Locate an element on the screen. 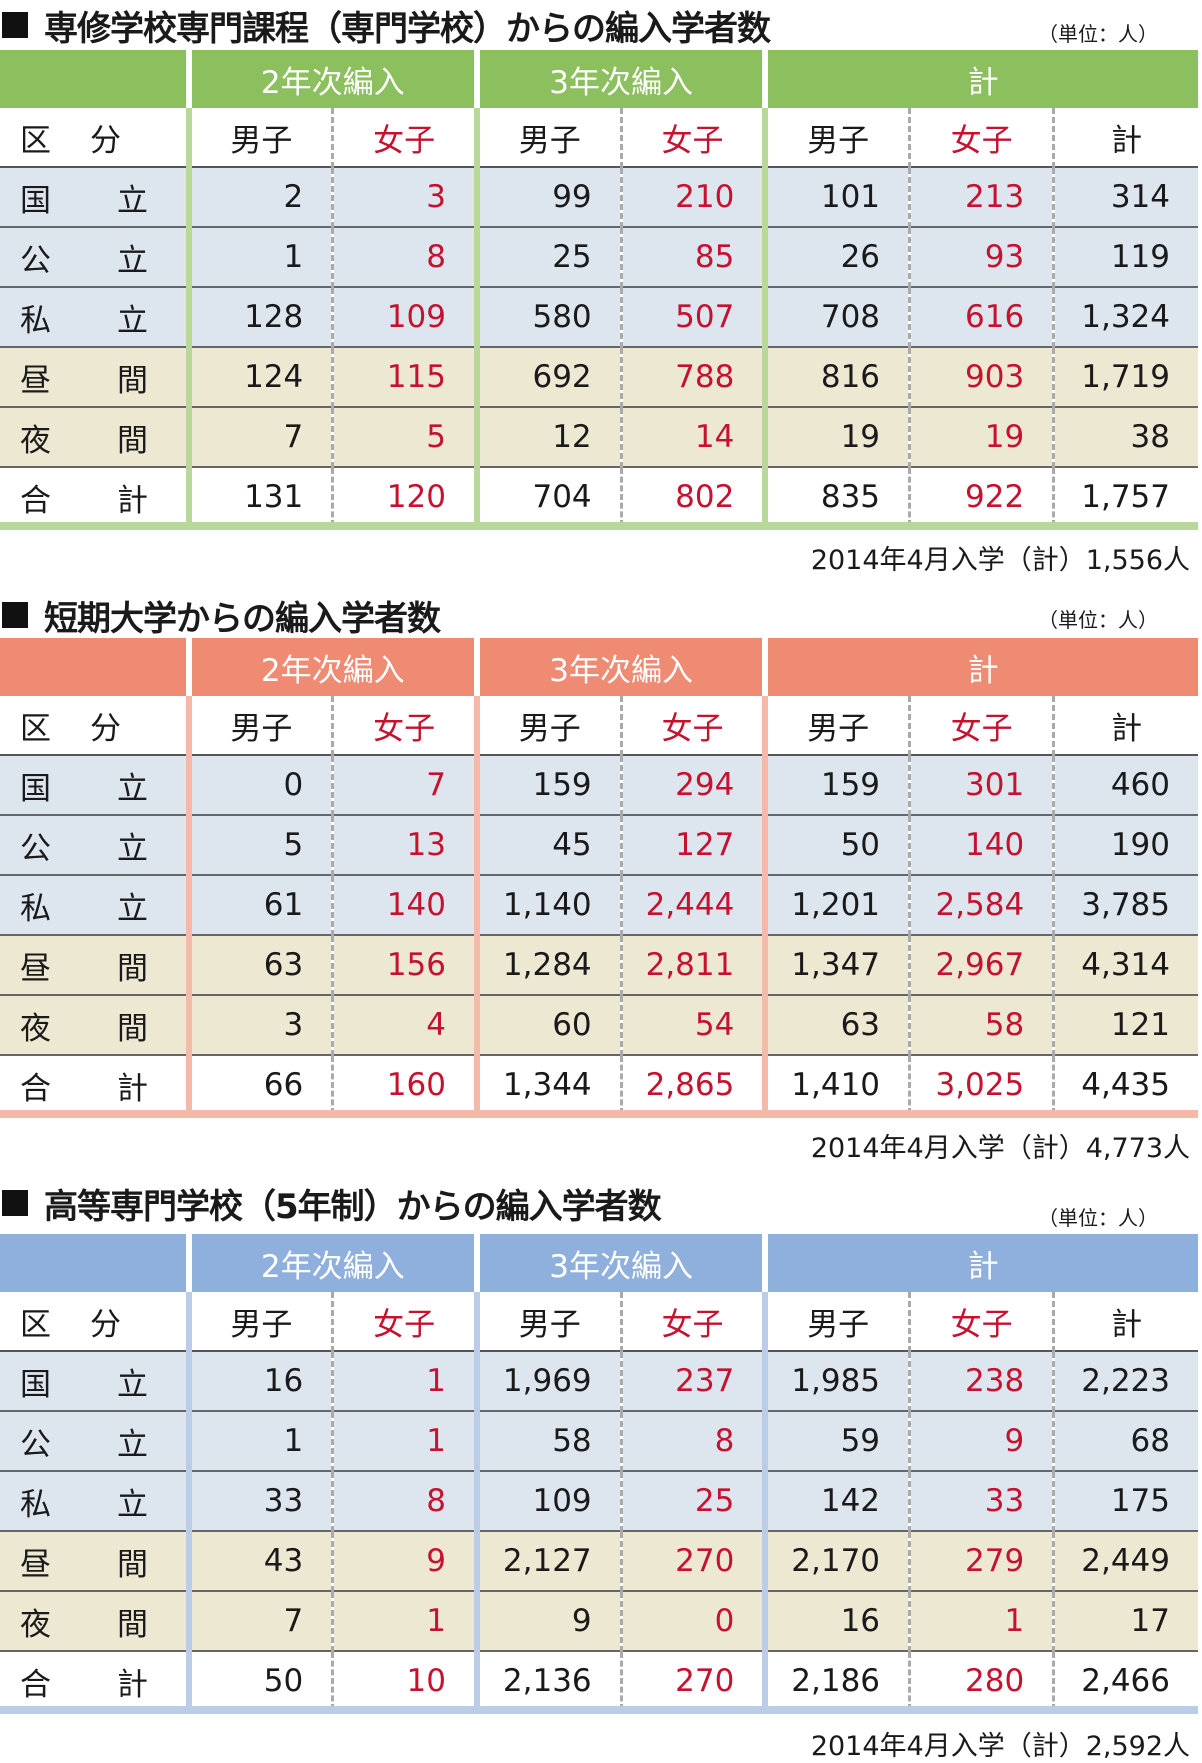 The image size is (1202, 1763). row-label: 昼間 is located at coordinates (96, 1561).